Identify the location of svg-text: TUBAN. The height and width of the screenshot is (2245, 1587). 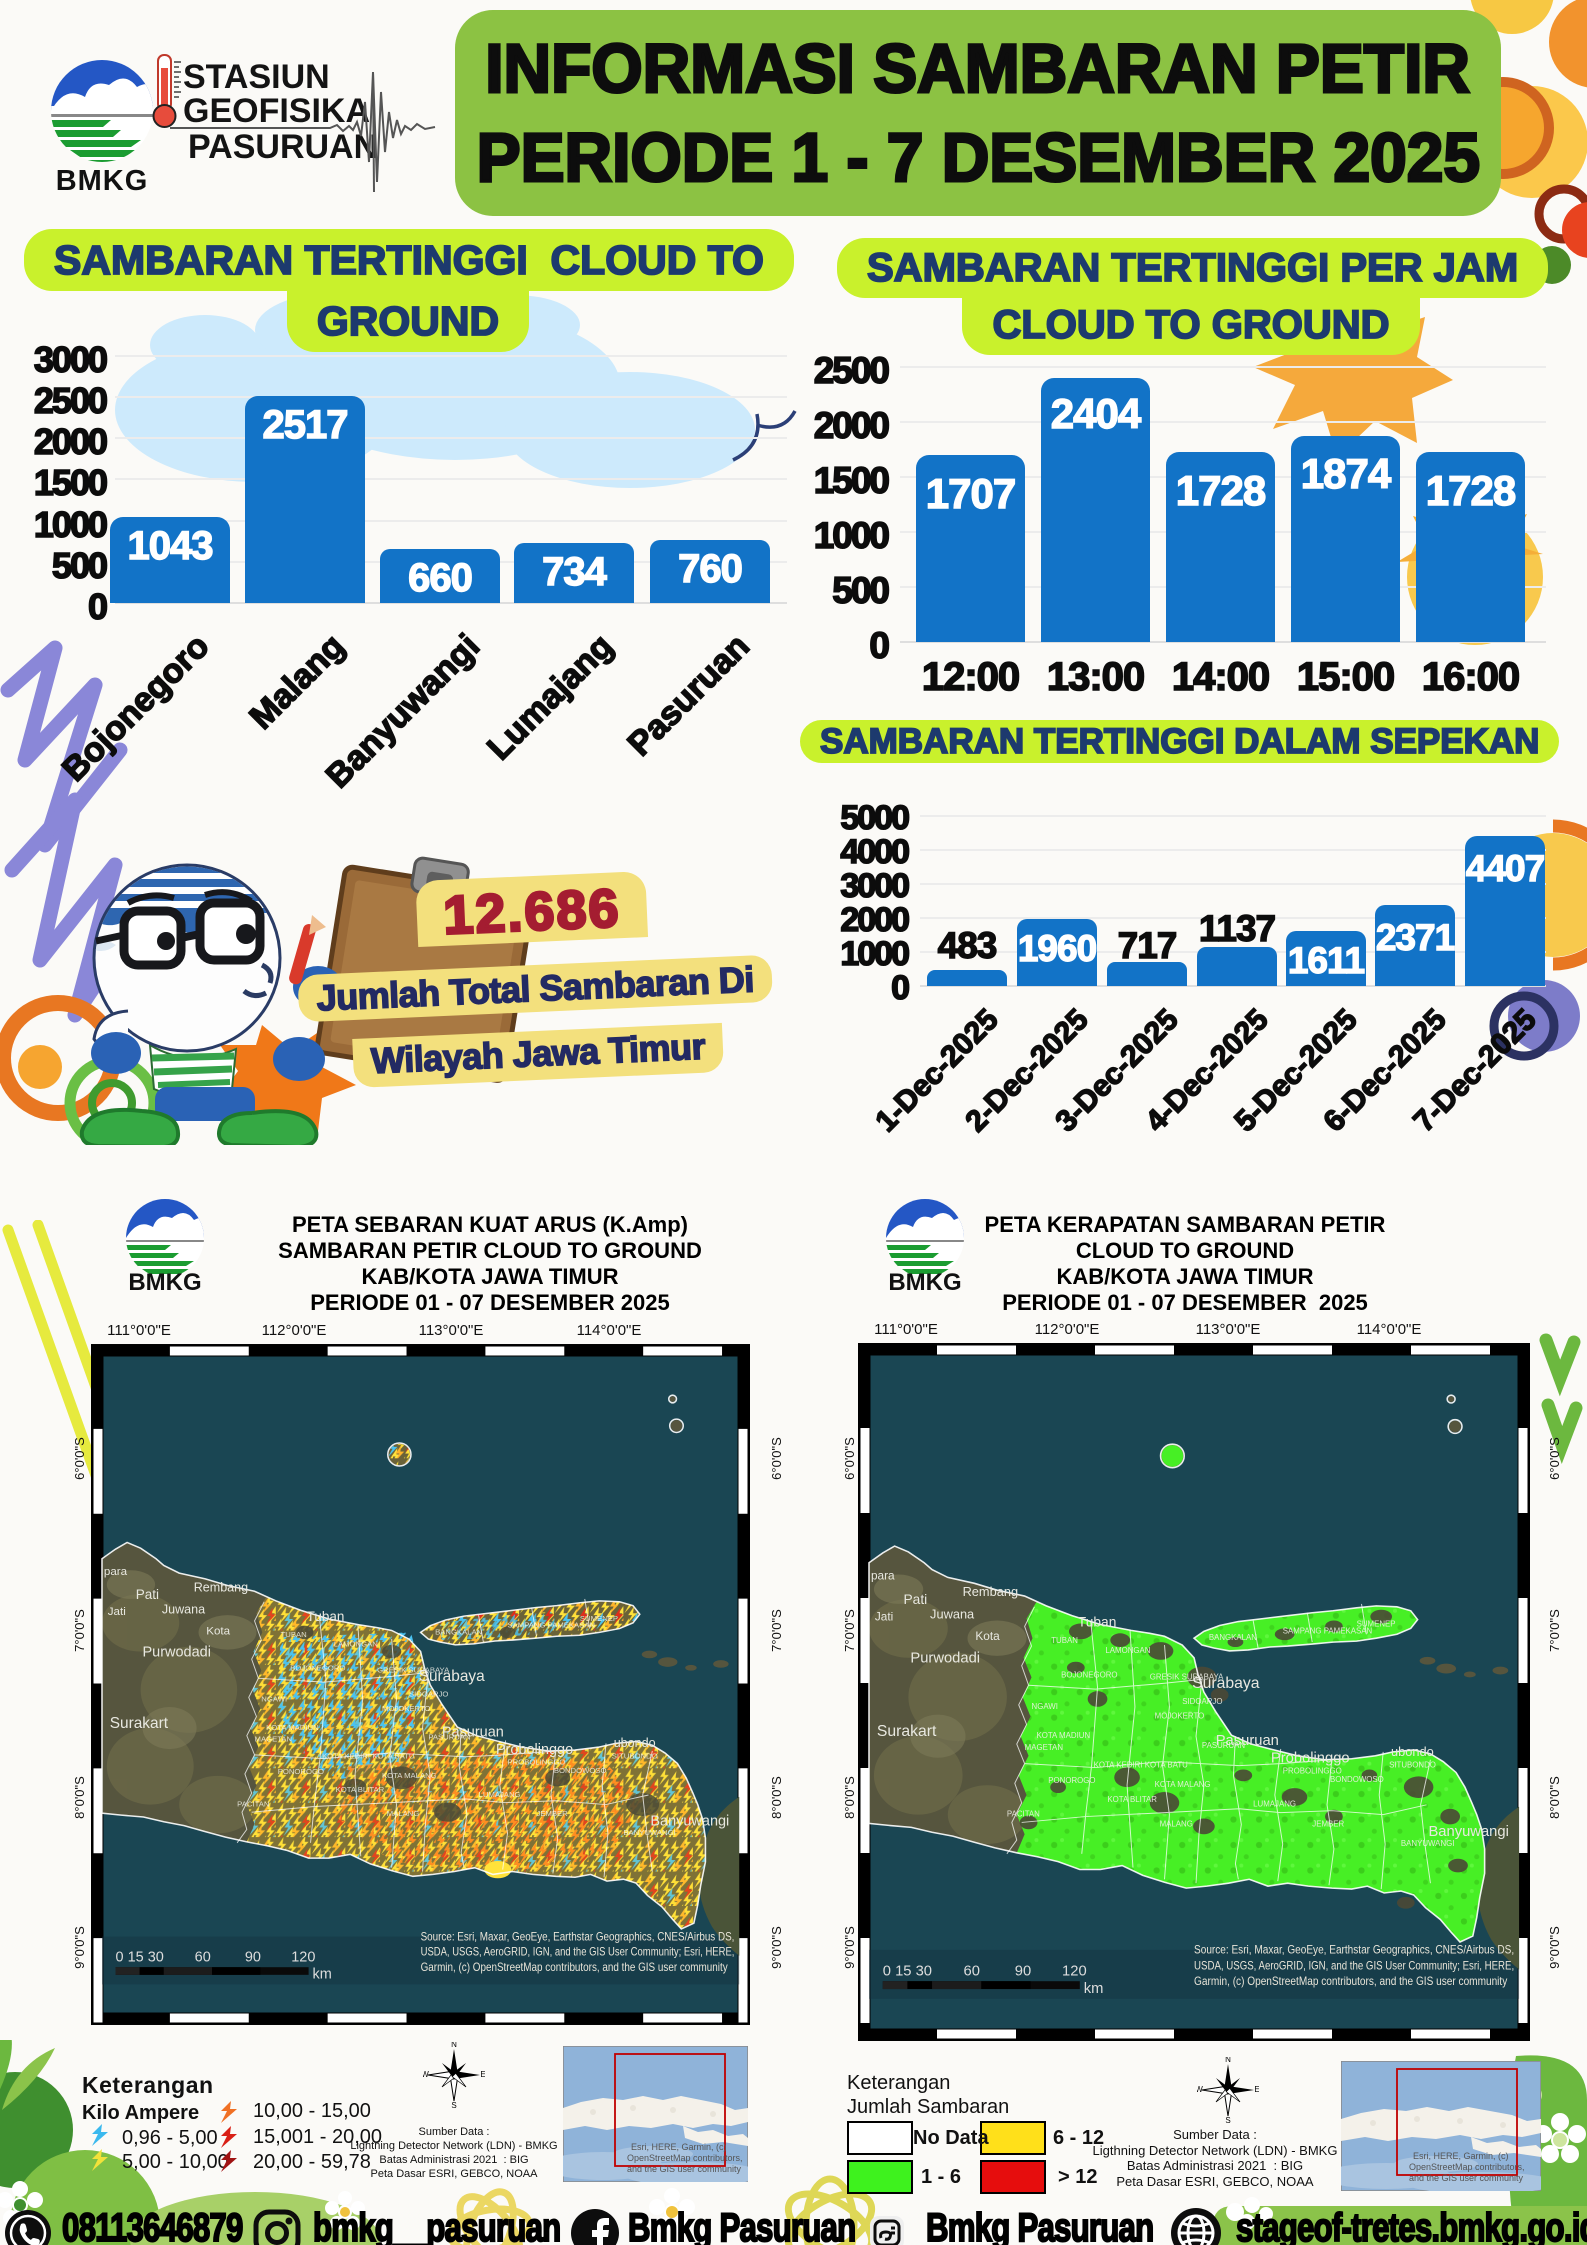
(294, 1634).